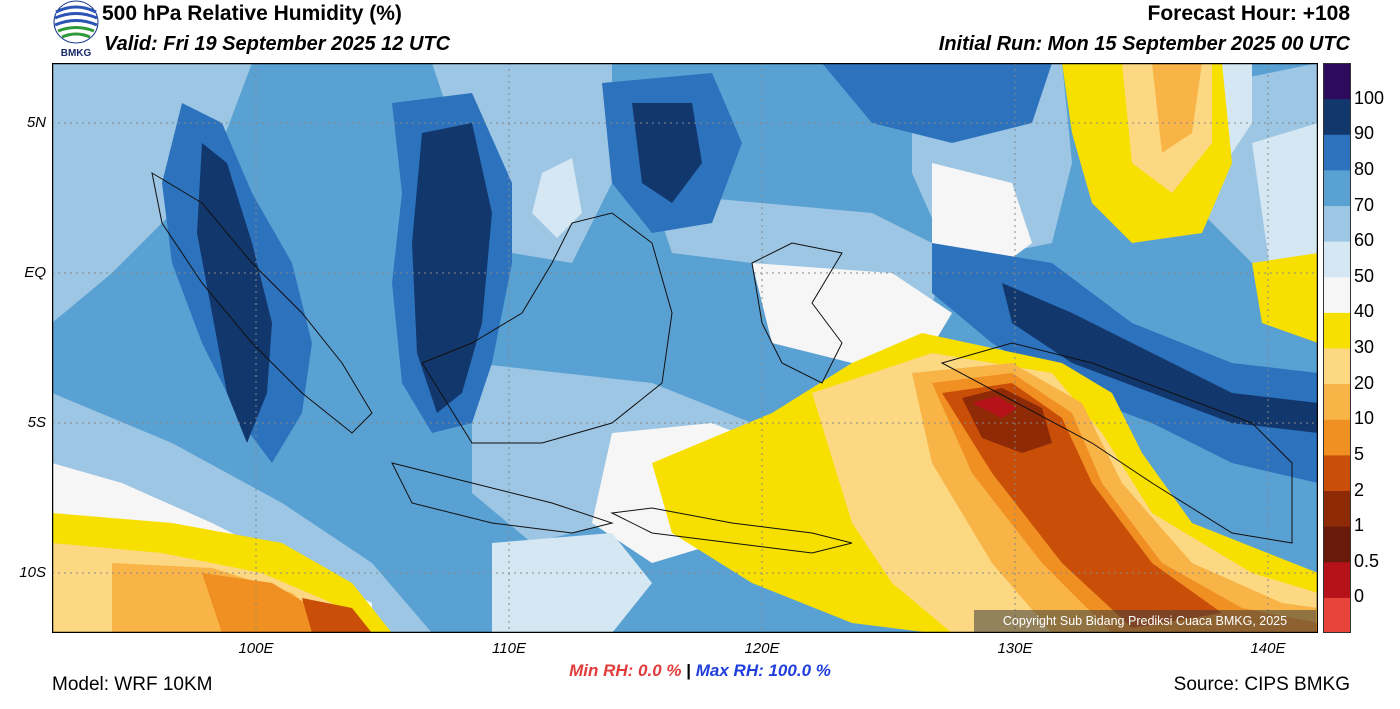 The height and width of the screenshot is (709, 1400). What do you see at coordinates (1261, 684) in the screenshot?
I see `source-label: Source: CIPS BMKG` at bounding box center [1261, 684].